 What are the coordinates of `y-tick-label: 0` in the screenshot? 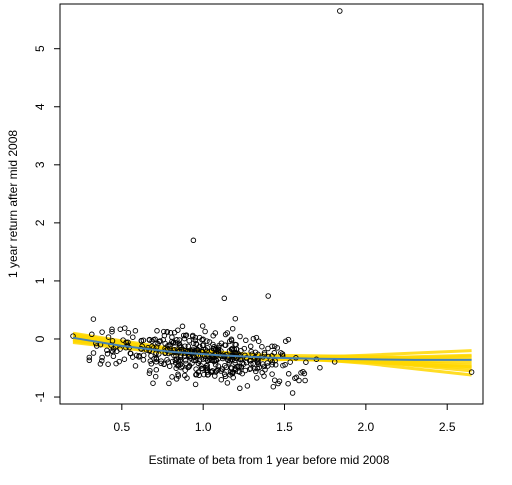 It's located at (40, 338).